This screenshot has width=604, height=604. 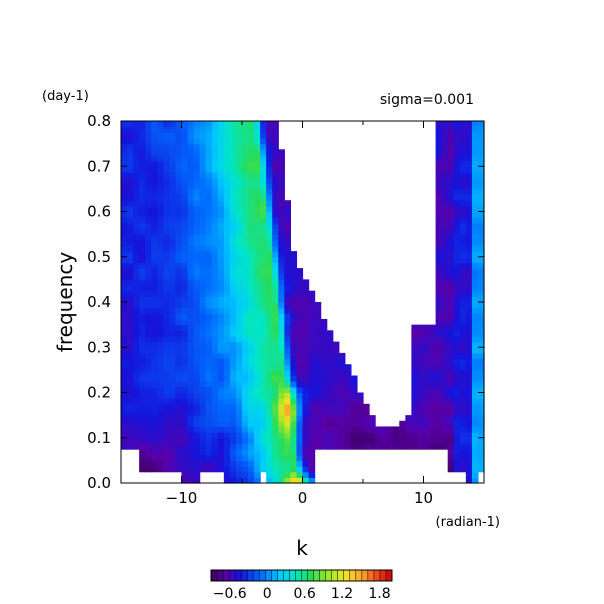 What do you see at coordinates (303, 498) in the screenshot?
I see `x-tick-label: 0` at bounding box center [303, 498].